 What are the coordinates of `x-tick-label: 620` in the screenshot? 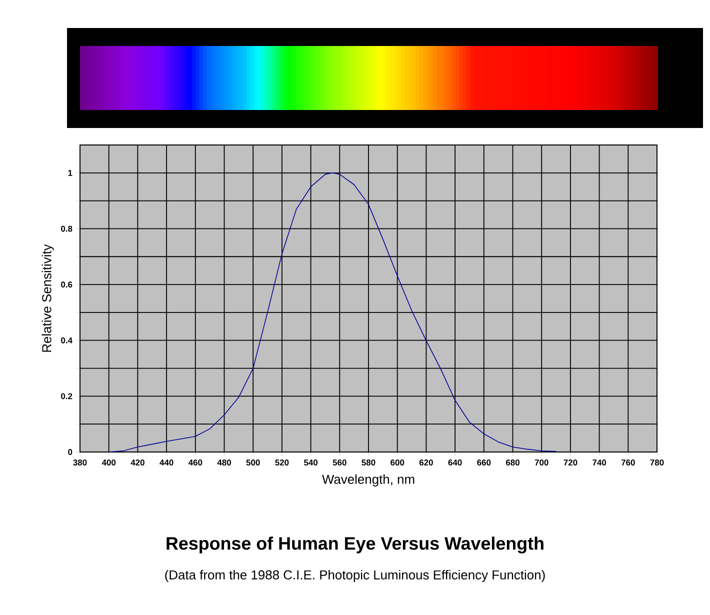 It's located at (426, 463).